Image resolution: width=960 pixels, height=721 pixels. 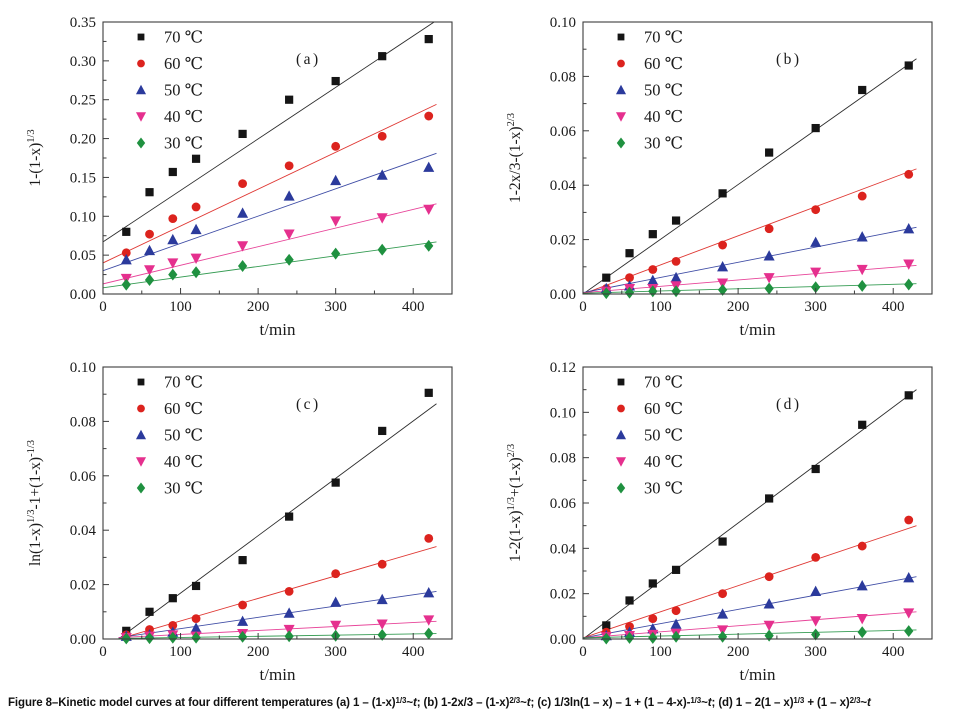 I want to click on series-60℃, so click(x=757, y=576).